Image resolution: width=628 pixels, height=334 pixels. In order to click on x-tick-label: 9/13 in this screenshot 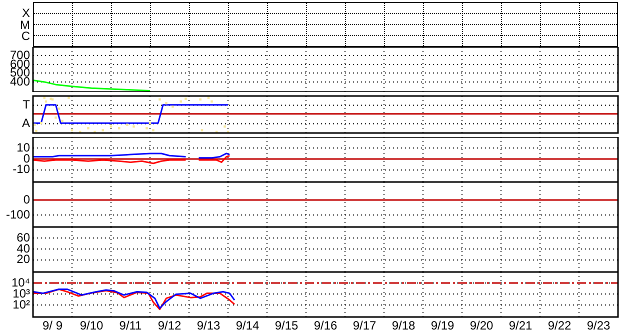, I will do `click(208, 325)`.